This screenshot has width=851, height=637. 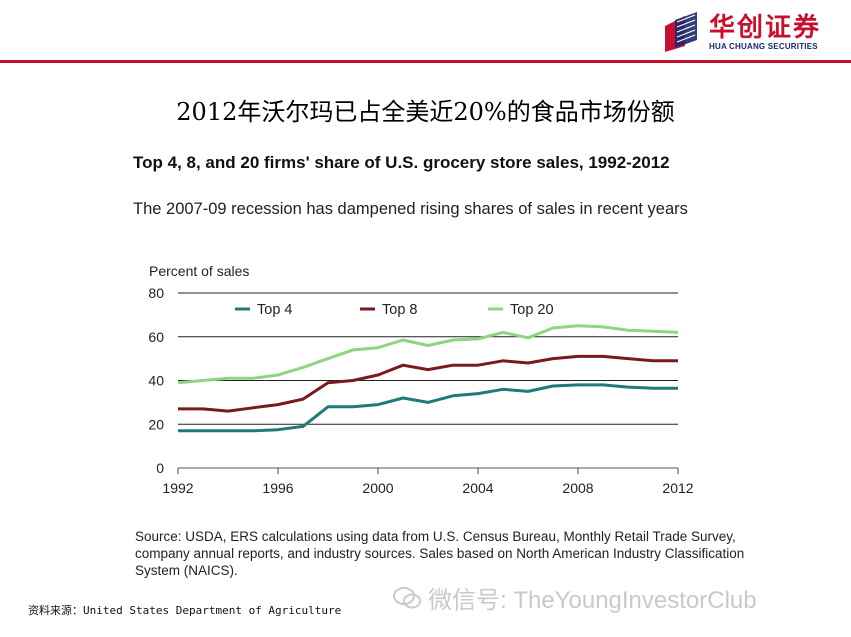 I want to click on y-tick-label: 0, so click(x=160, y=468).